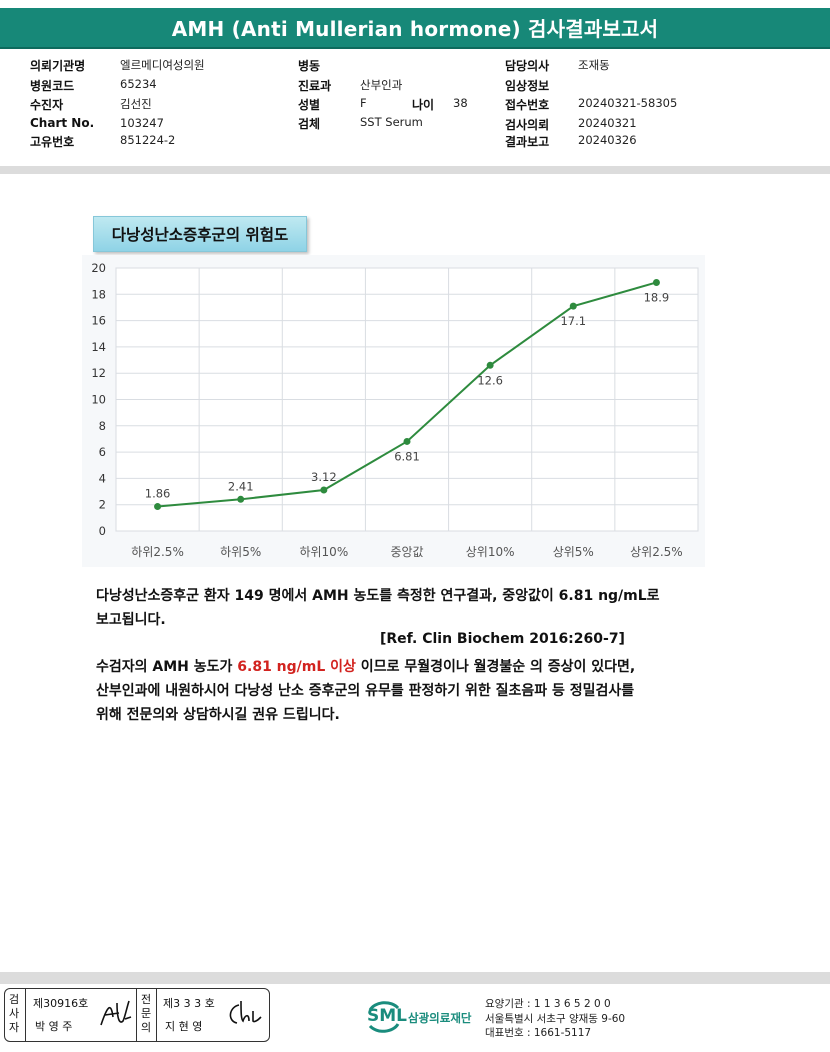 The height and width of the screenshot is (1052, 830). What do you see at coordinates (548, 1004) in the screenshot?
I see `care-institution-code: 요양기관 : 1 1 3 6 5 2 0 0` at bounding box center [548, 1004].